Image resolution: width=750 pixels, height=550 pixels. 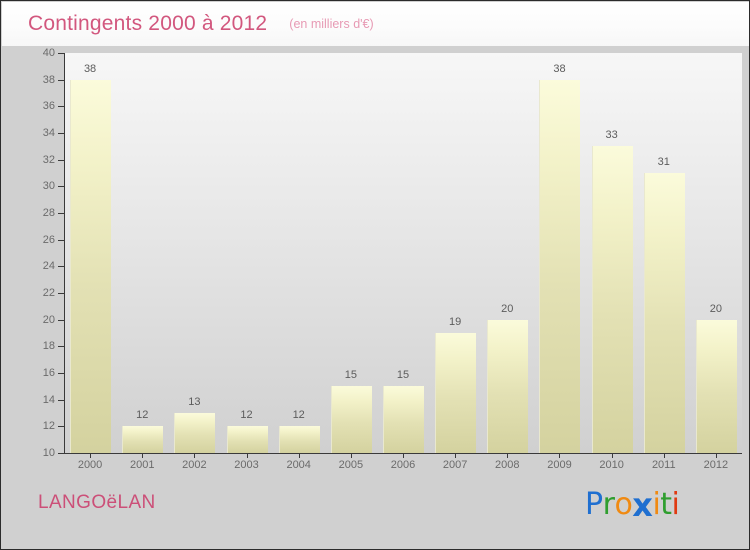 What do you see at coordinates (594, 504) in the screenshot?
I see `logo-letter-0: P` at bounding box center [594, 504].